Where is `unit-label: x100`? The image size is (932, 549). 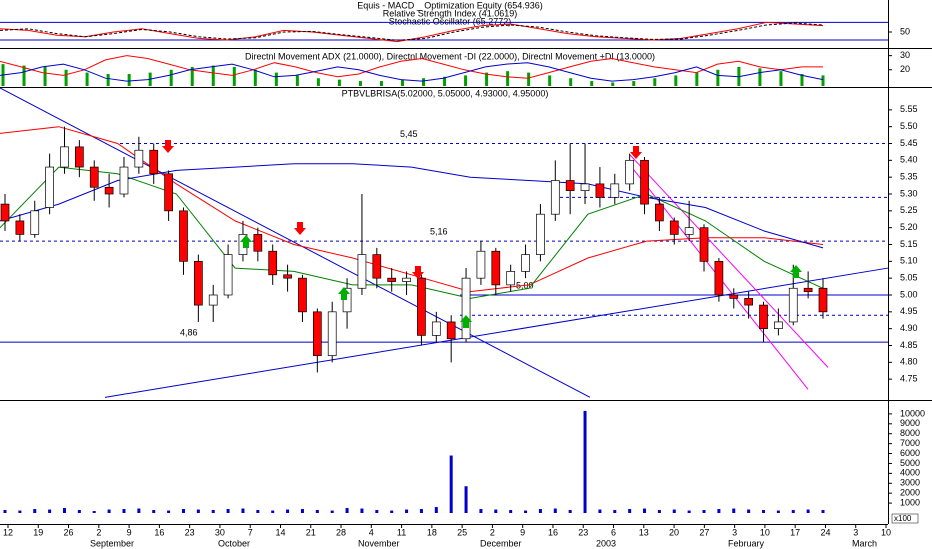
unit-label: x100 is located at coordinates (903, 518).